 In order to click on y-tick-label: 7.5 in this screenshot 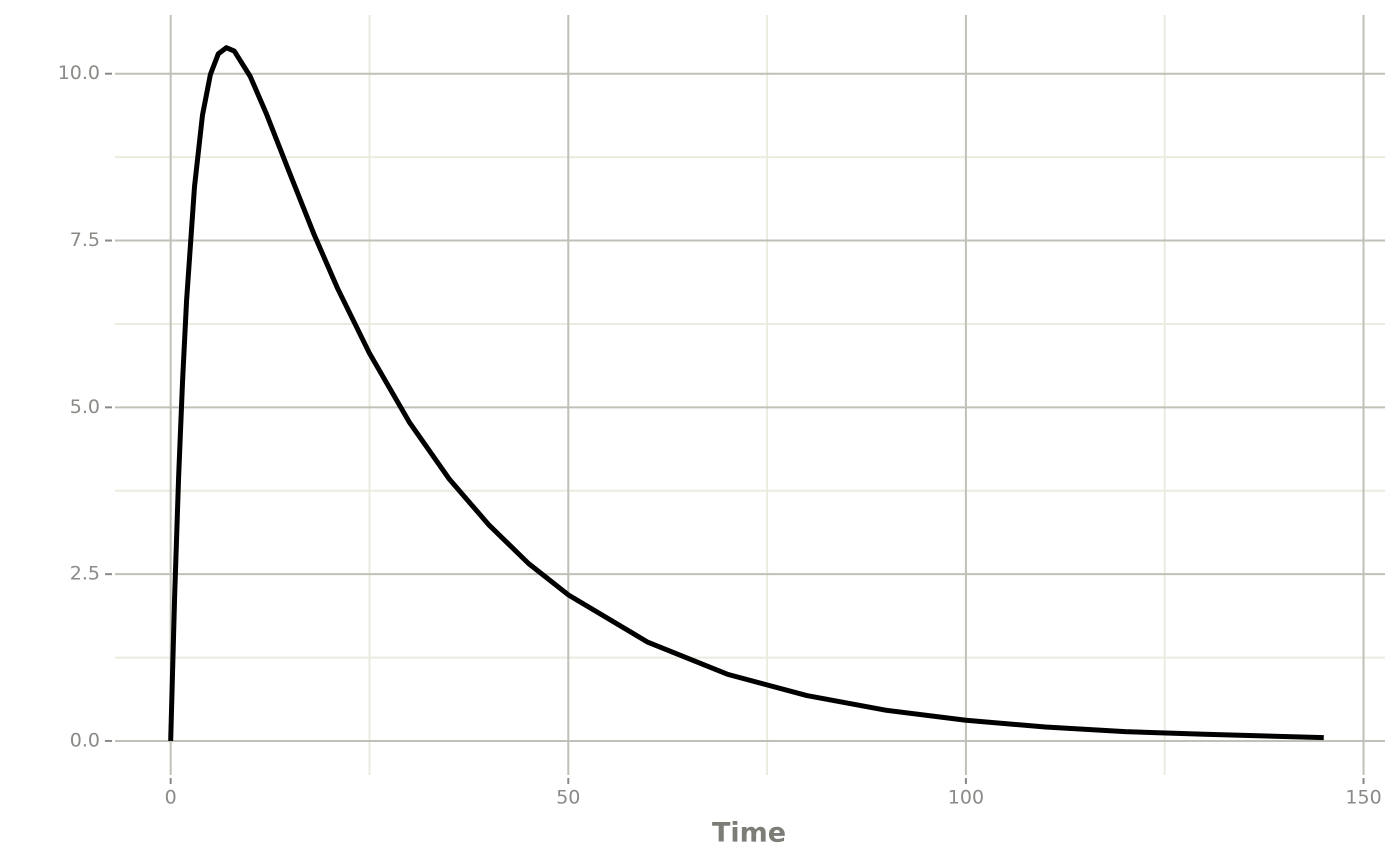, I will do `click(85, 240)`.